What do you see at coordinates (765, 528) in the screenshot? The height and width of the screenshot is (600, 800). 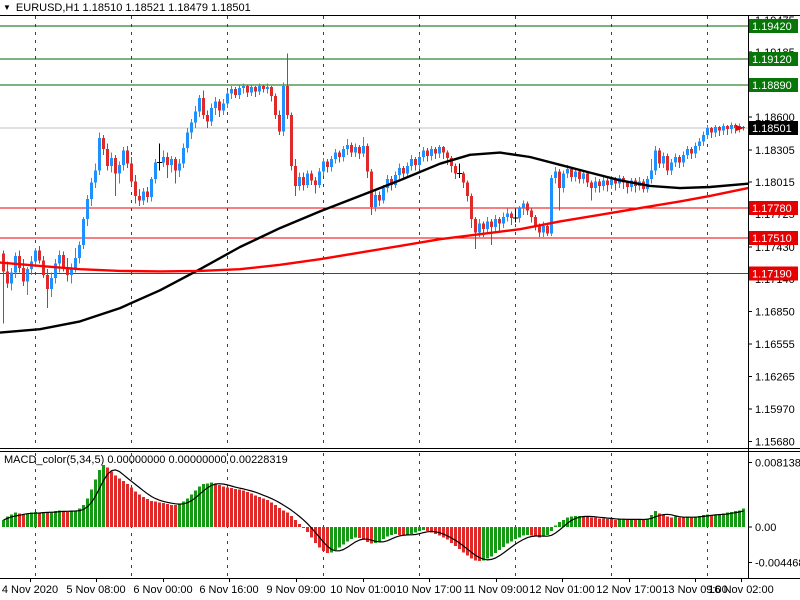 I see `macd-tick-label: 0.00` at bounding box center [765, 528].